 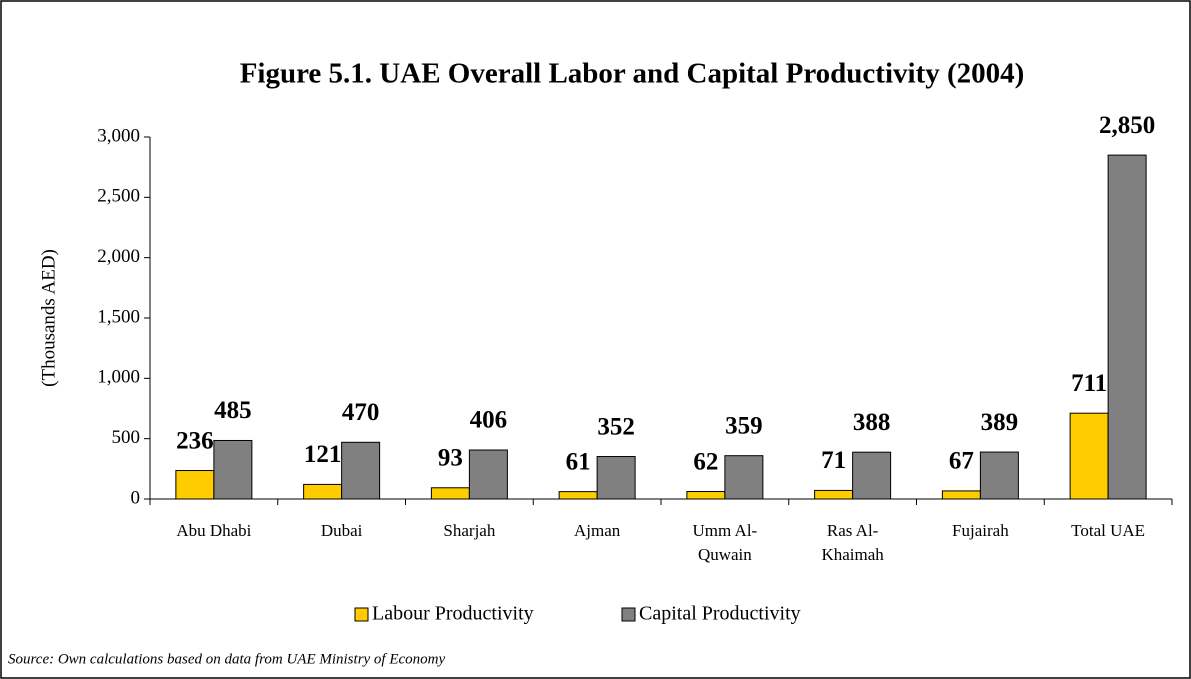 I want to click on legend-label: Labour Productivity, so click(x=453, y=614).